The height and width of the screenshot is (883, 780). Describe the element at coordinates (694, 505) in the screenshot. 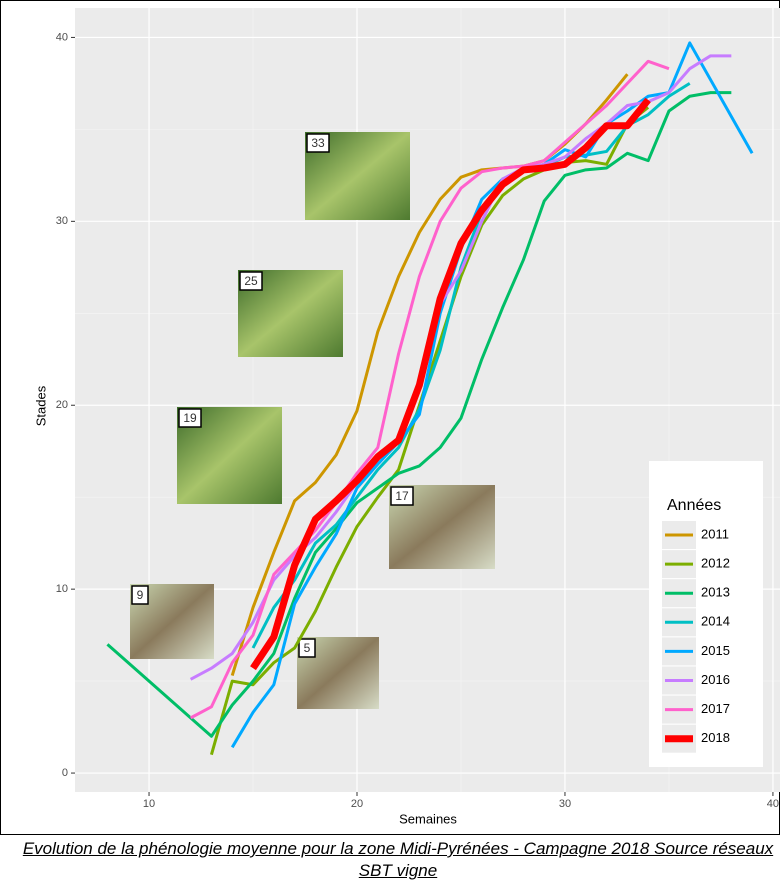

I see `legend-title: Années` at that location.